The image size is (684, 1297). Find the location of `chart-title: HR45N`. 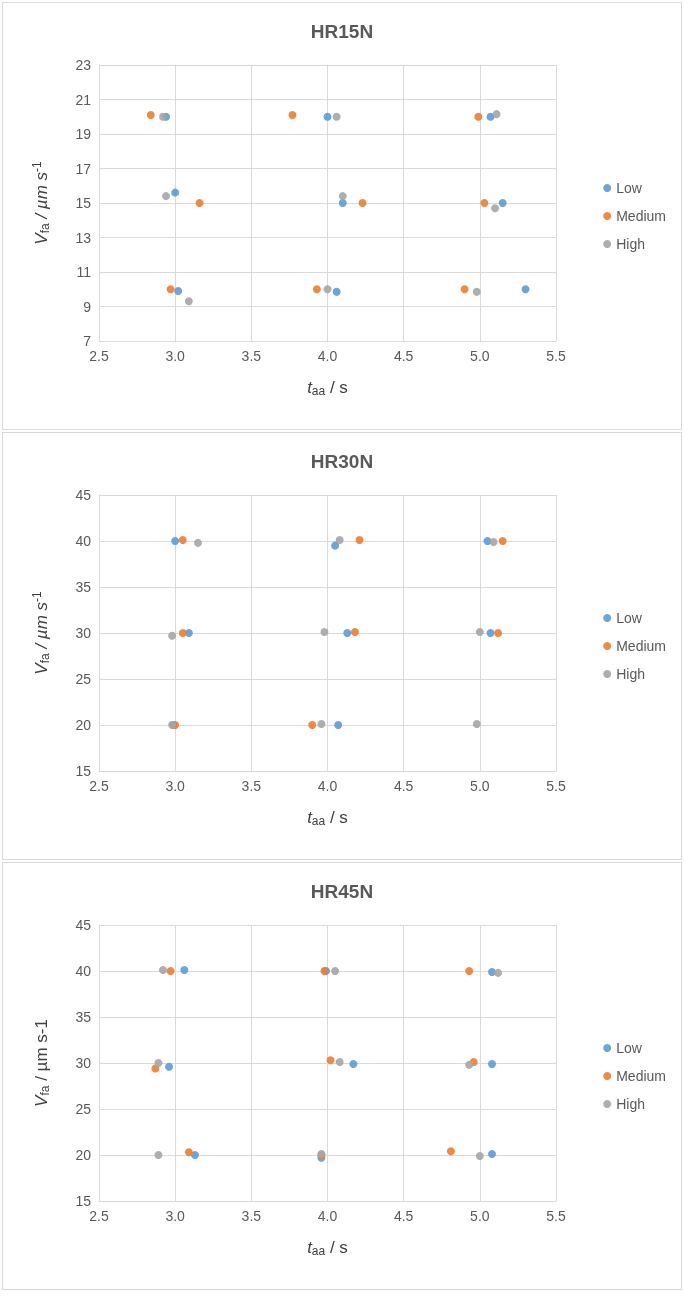

chart-title: HR45N is located at coordinates (342, 891).